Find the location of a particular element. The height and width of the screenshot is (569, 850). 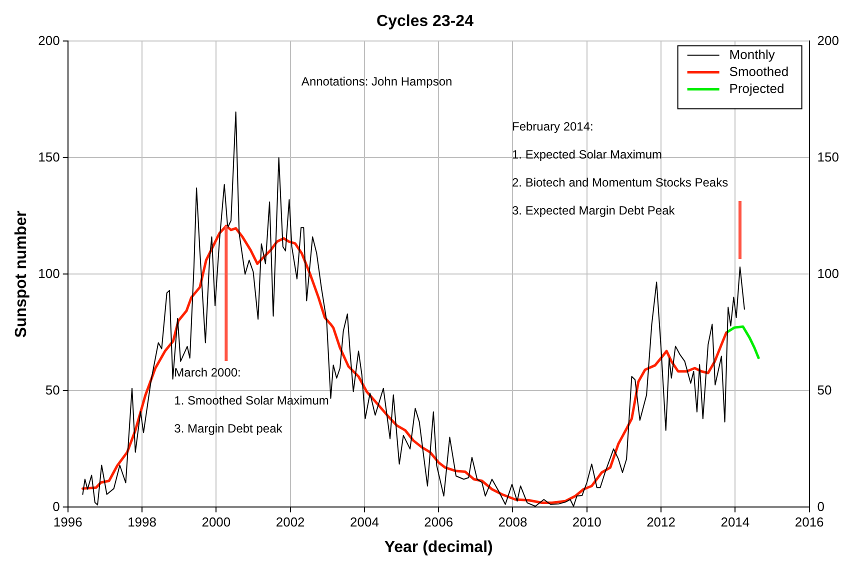

x-tick-label: 2008 is located at coordinates (513, 522).